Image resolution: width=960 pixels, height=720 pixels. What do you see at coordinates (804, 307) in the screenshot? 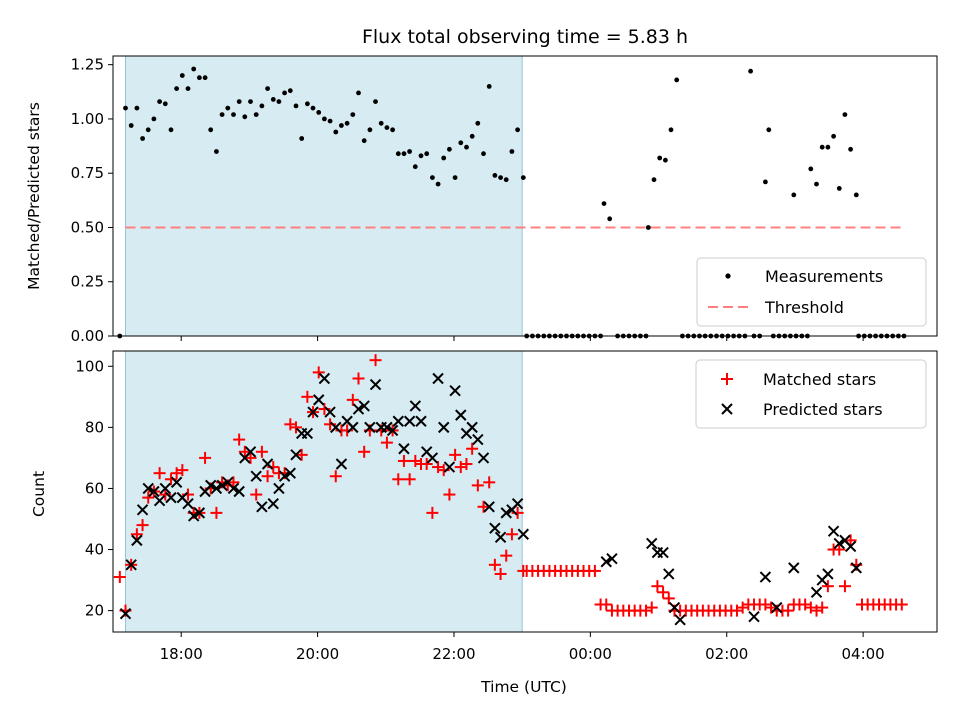
I see `legend-label-threshold: Threshold` at bounding box center [804, 307].